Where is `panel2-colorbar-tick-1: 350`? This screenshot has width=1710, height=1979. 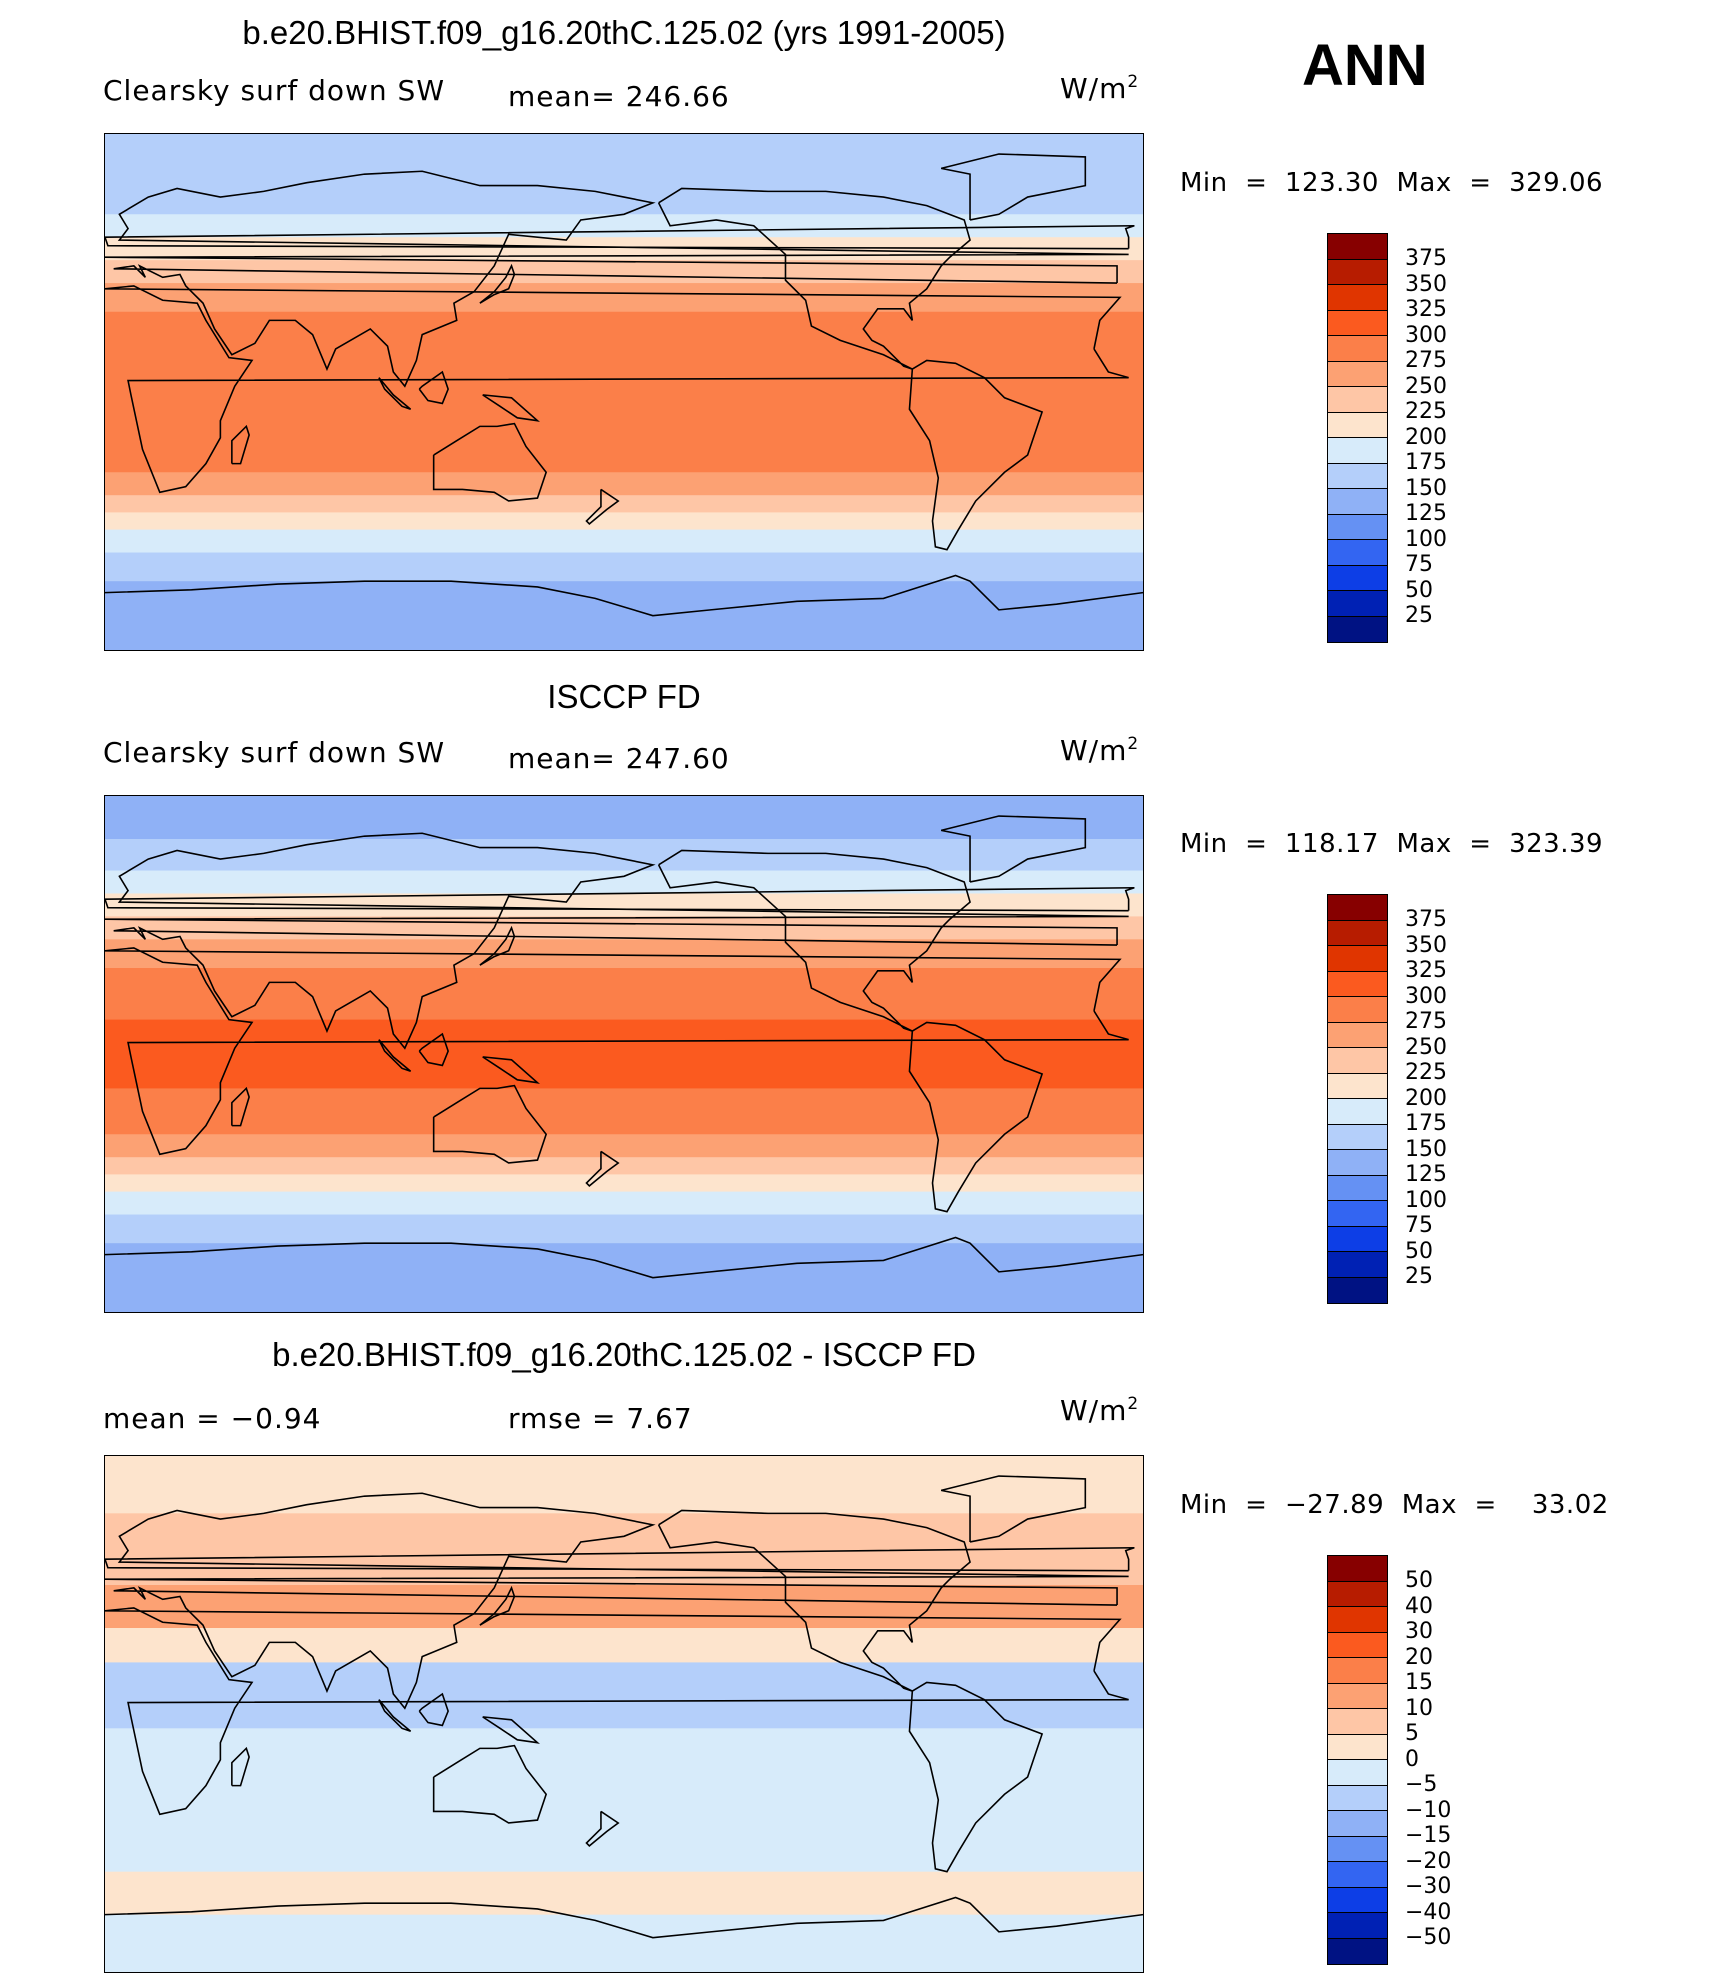
panel2-colorbar-tick-1: 350 is located at coordinates (1426, 945).